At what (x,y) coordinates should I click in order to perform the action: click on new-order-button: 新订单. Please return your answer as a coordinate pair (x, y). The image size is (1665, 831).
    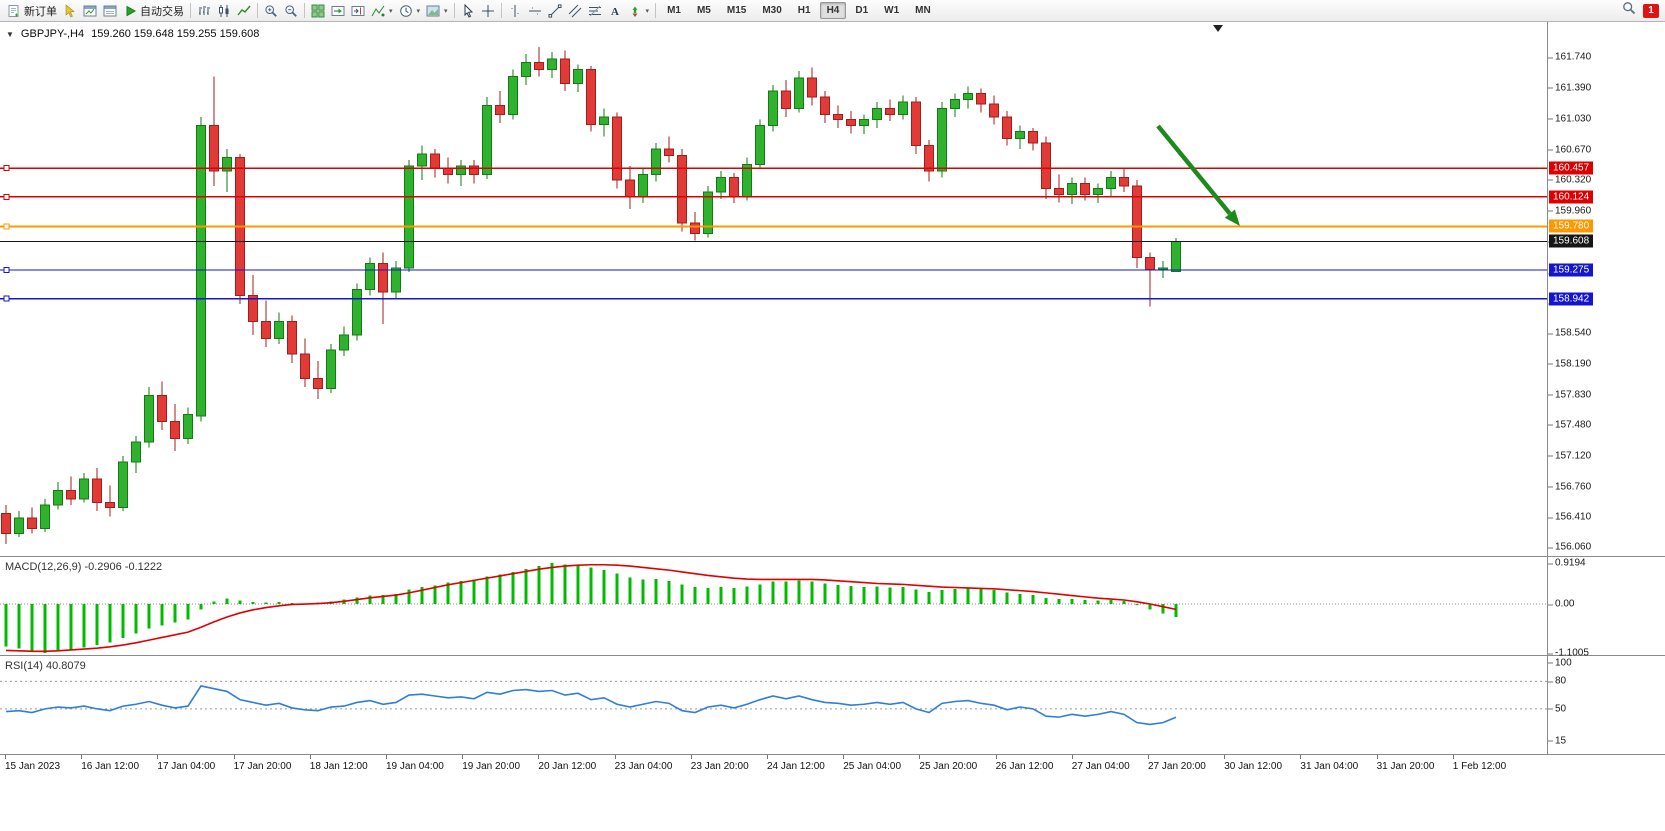
    Looking at the image, I should click on (32, 10).